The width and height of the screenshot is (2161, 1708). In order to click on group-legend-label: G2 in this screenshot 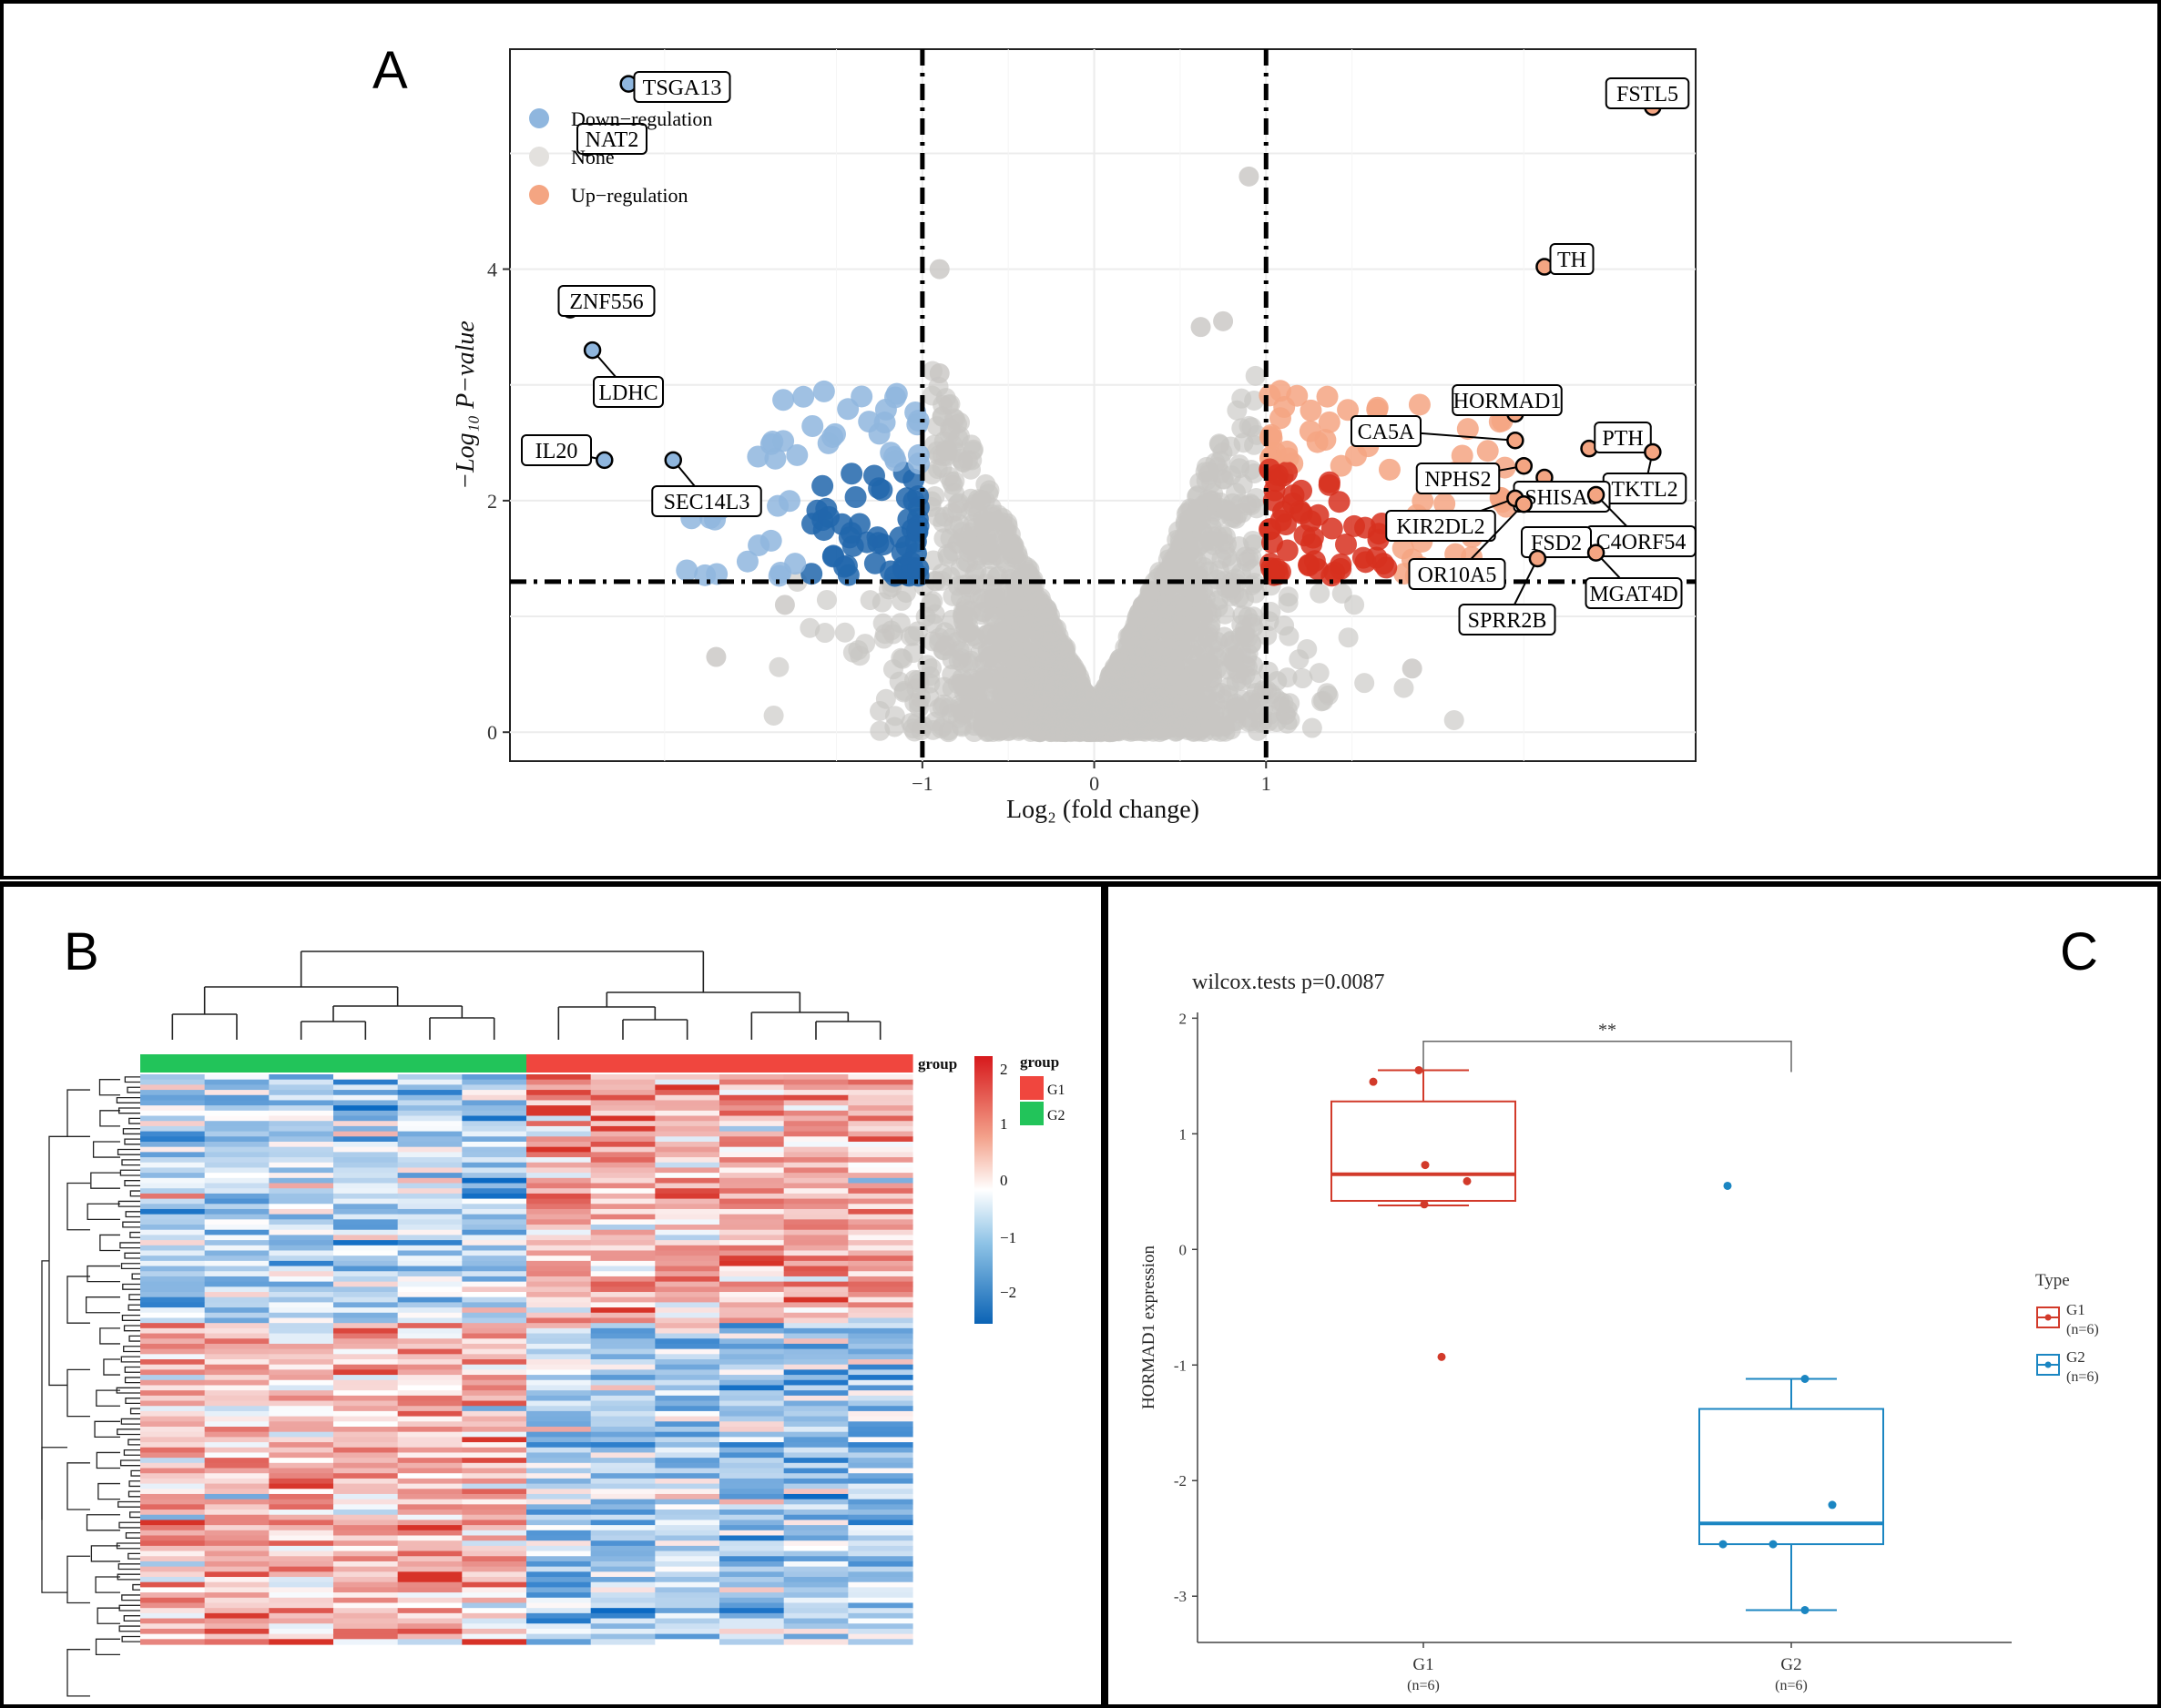, I will do `click(1056, 1115)`.